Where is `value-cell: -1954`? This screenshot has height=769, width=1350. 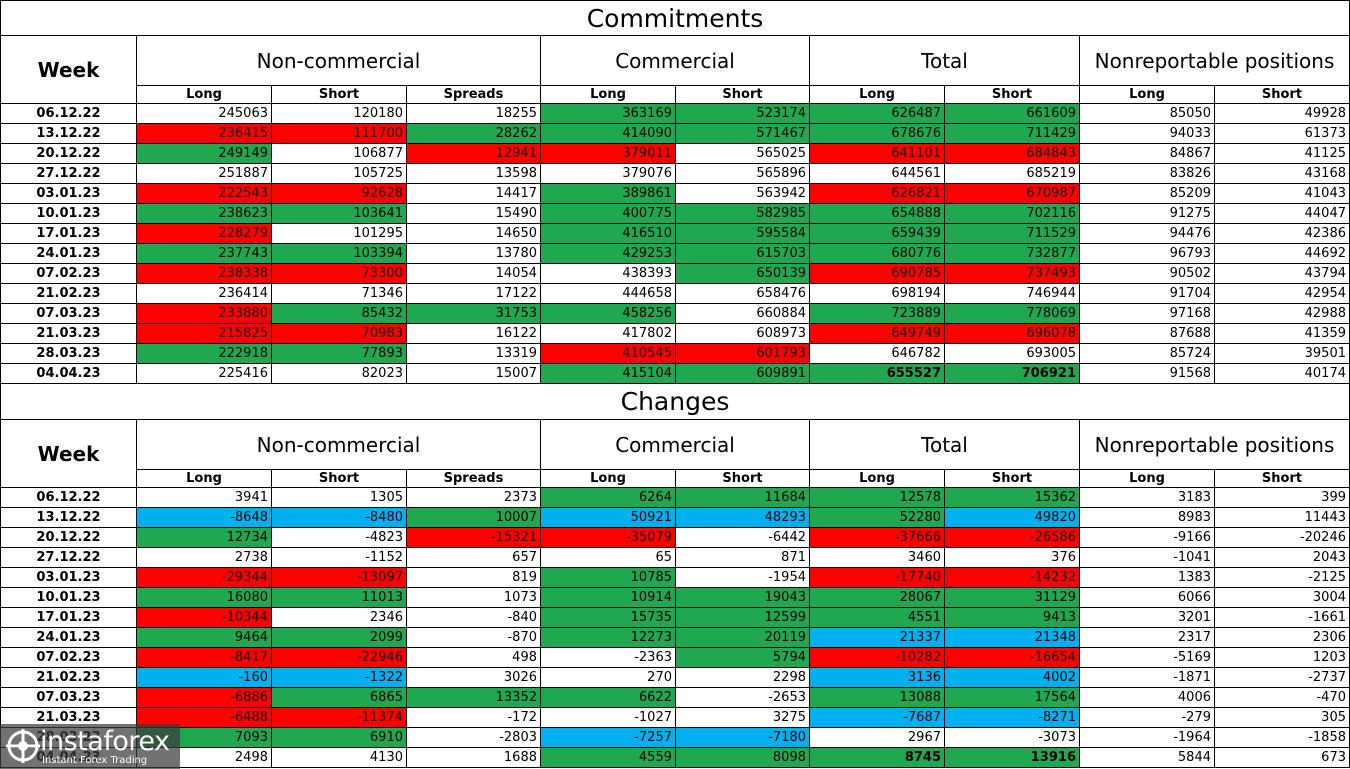
value-cell: -1954 is located at coordinates (743, 578).